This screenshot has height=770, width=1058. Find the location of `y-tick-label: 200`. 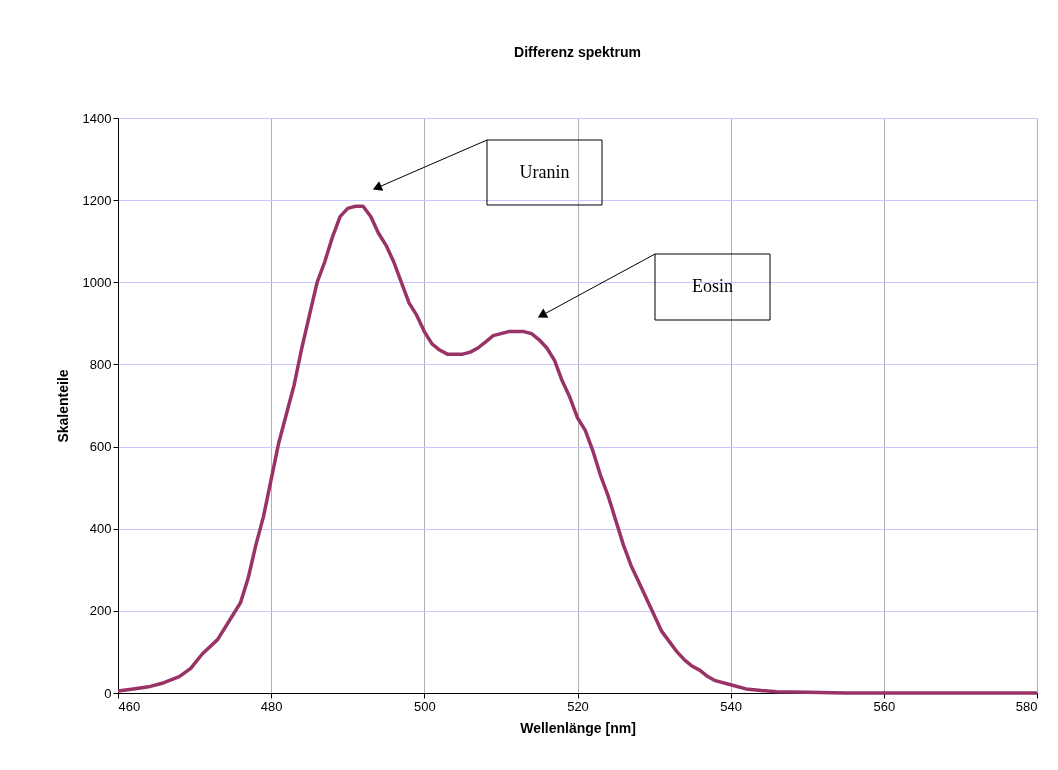

y-tick-label: 200 is located at coordinates (100, 611).